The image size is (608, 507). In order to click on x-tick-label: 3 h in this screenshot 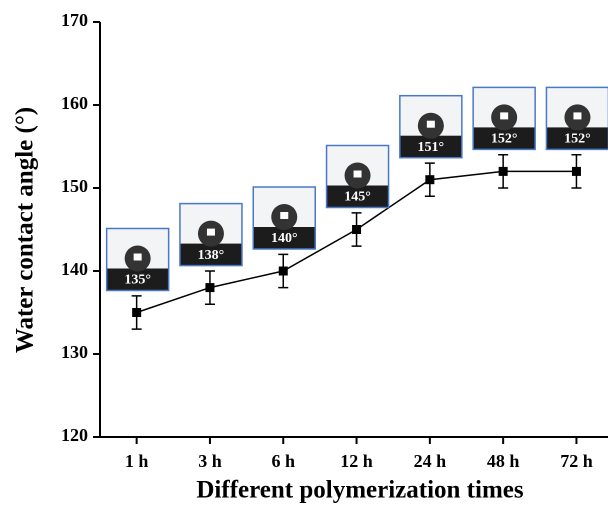, I will do `click(210, 461)`.